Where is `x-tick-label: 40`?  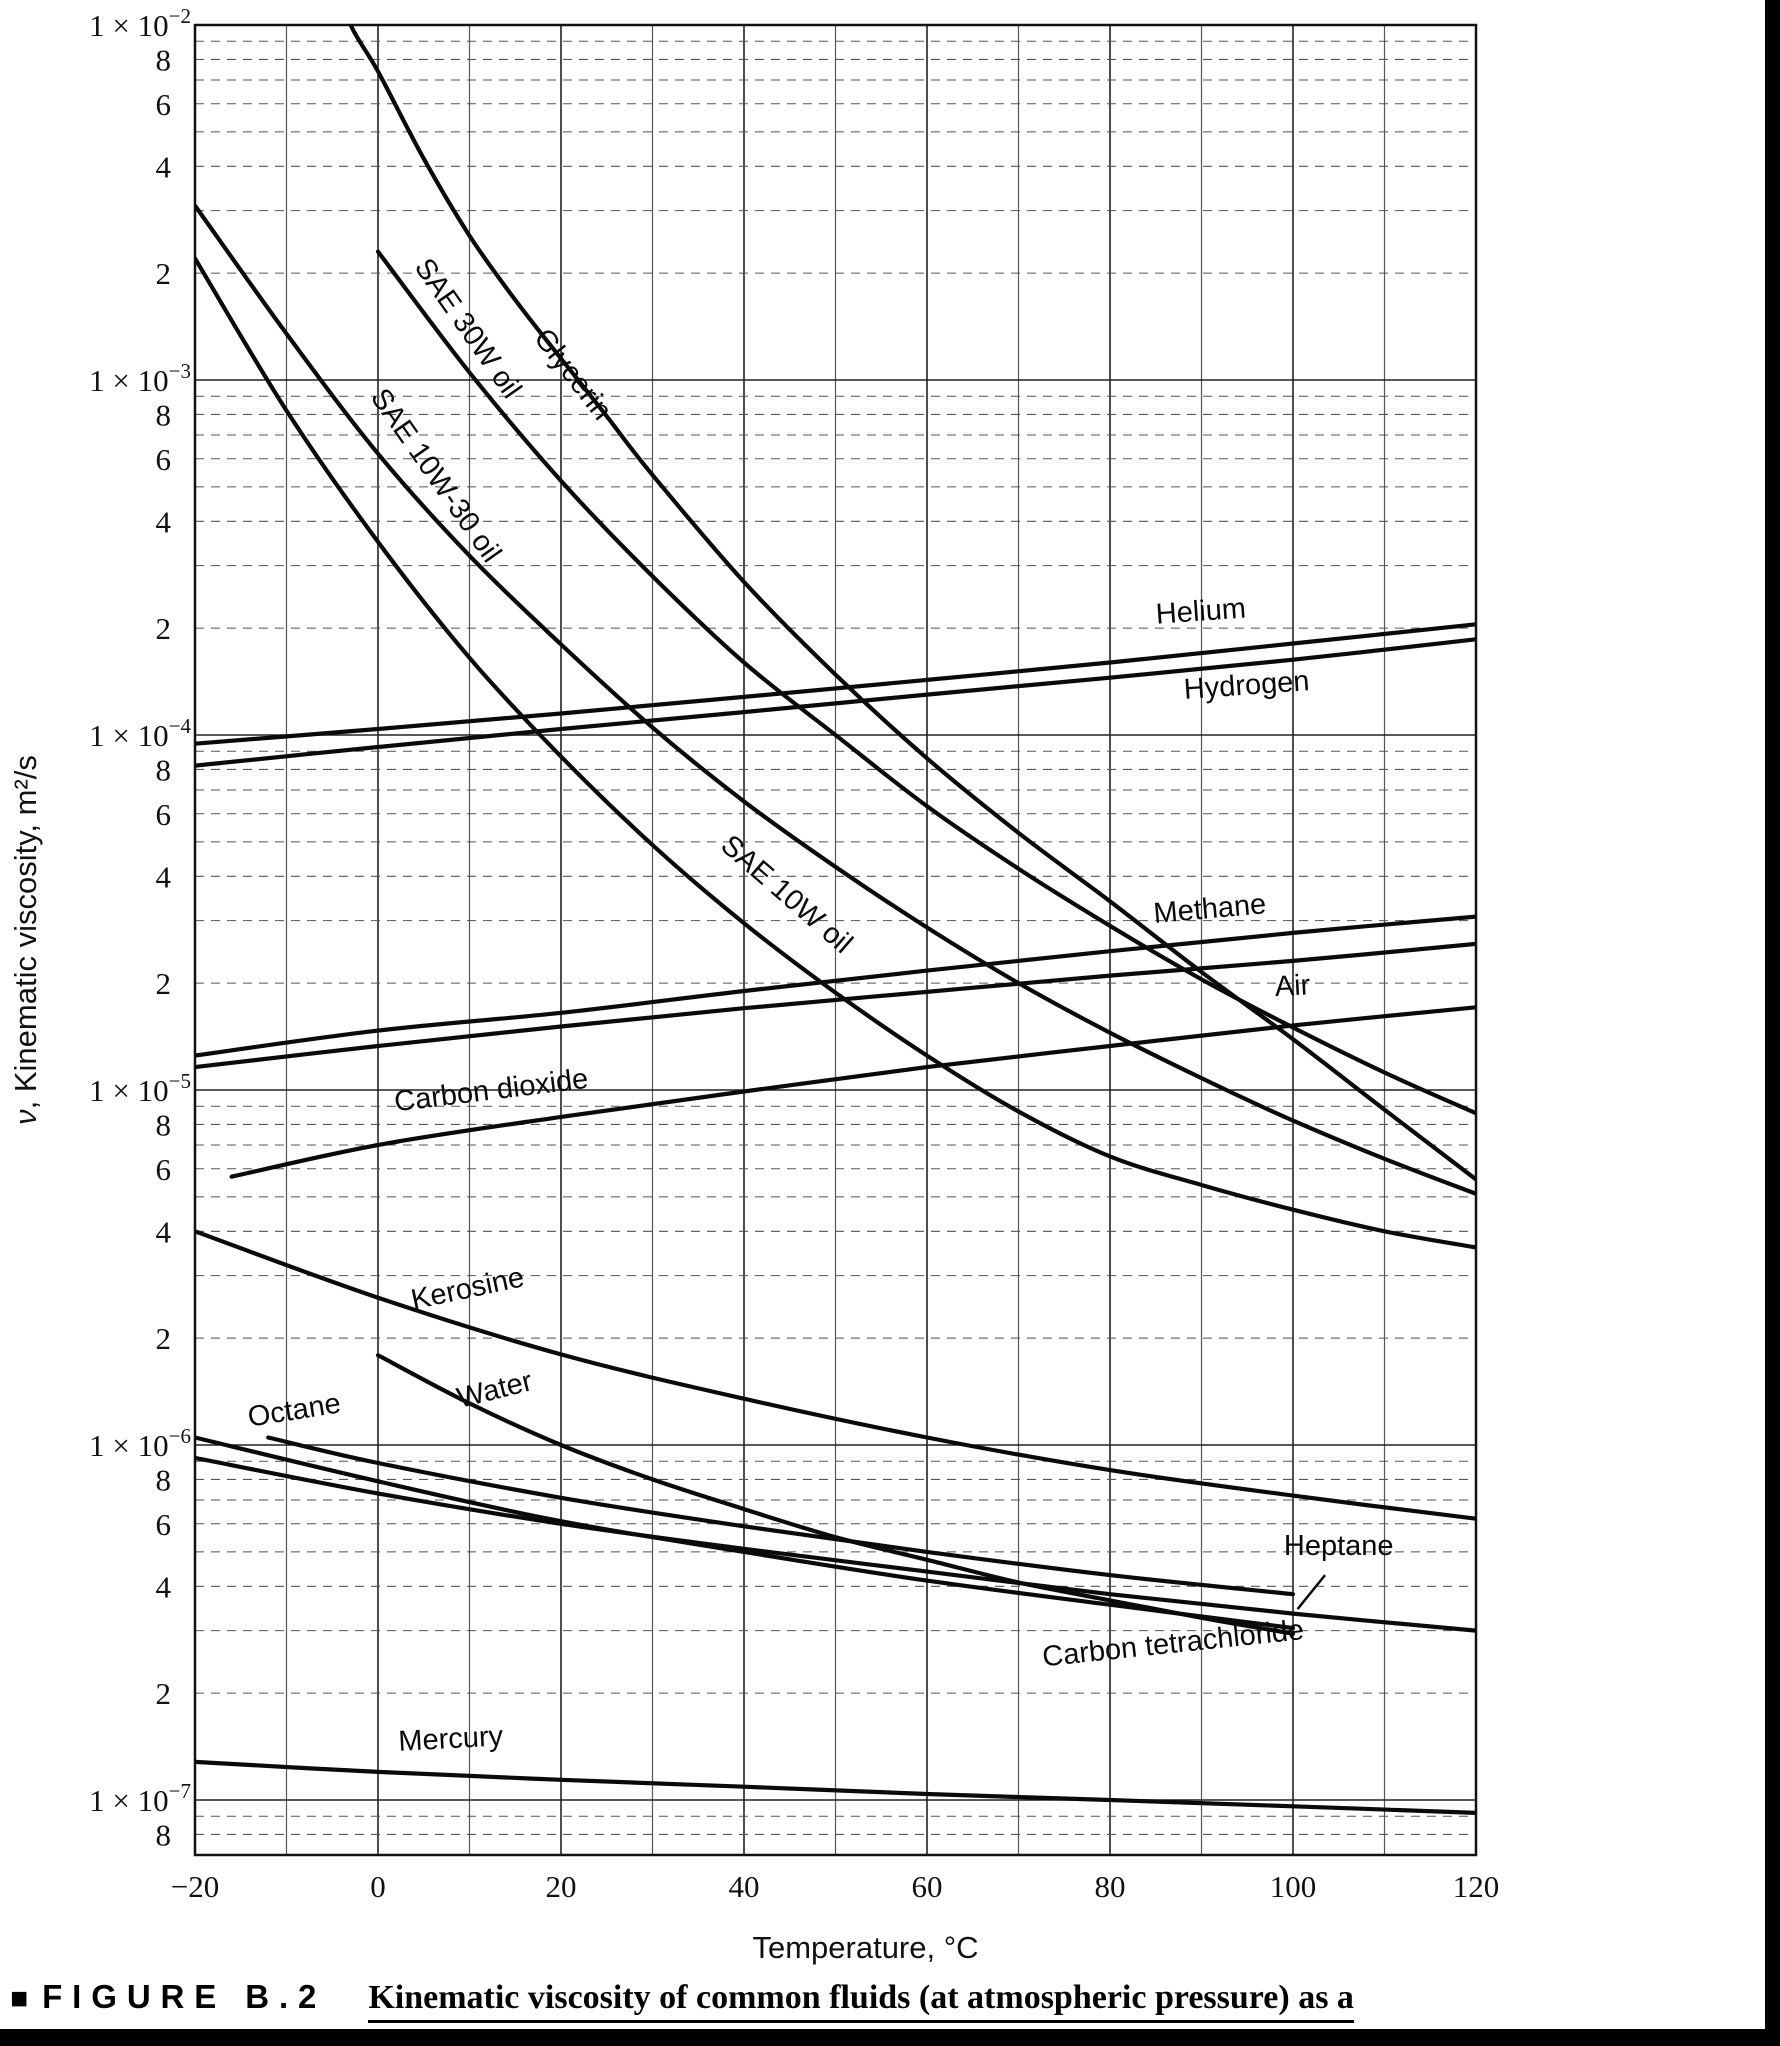 x-tick-label: 40 is located at coordinates (744, 1886).